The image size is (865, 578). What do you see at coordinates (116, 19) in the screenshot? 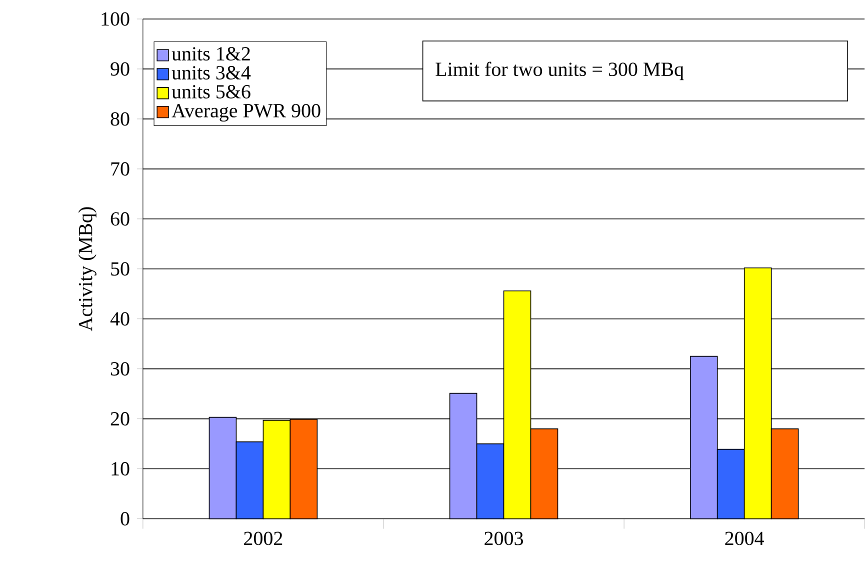
I see `y-tick-label: 100` at bounding box center [116, 19].